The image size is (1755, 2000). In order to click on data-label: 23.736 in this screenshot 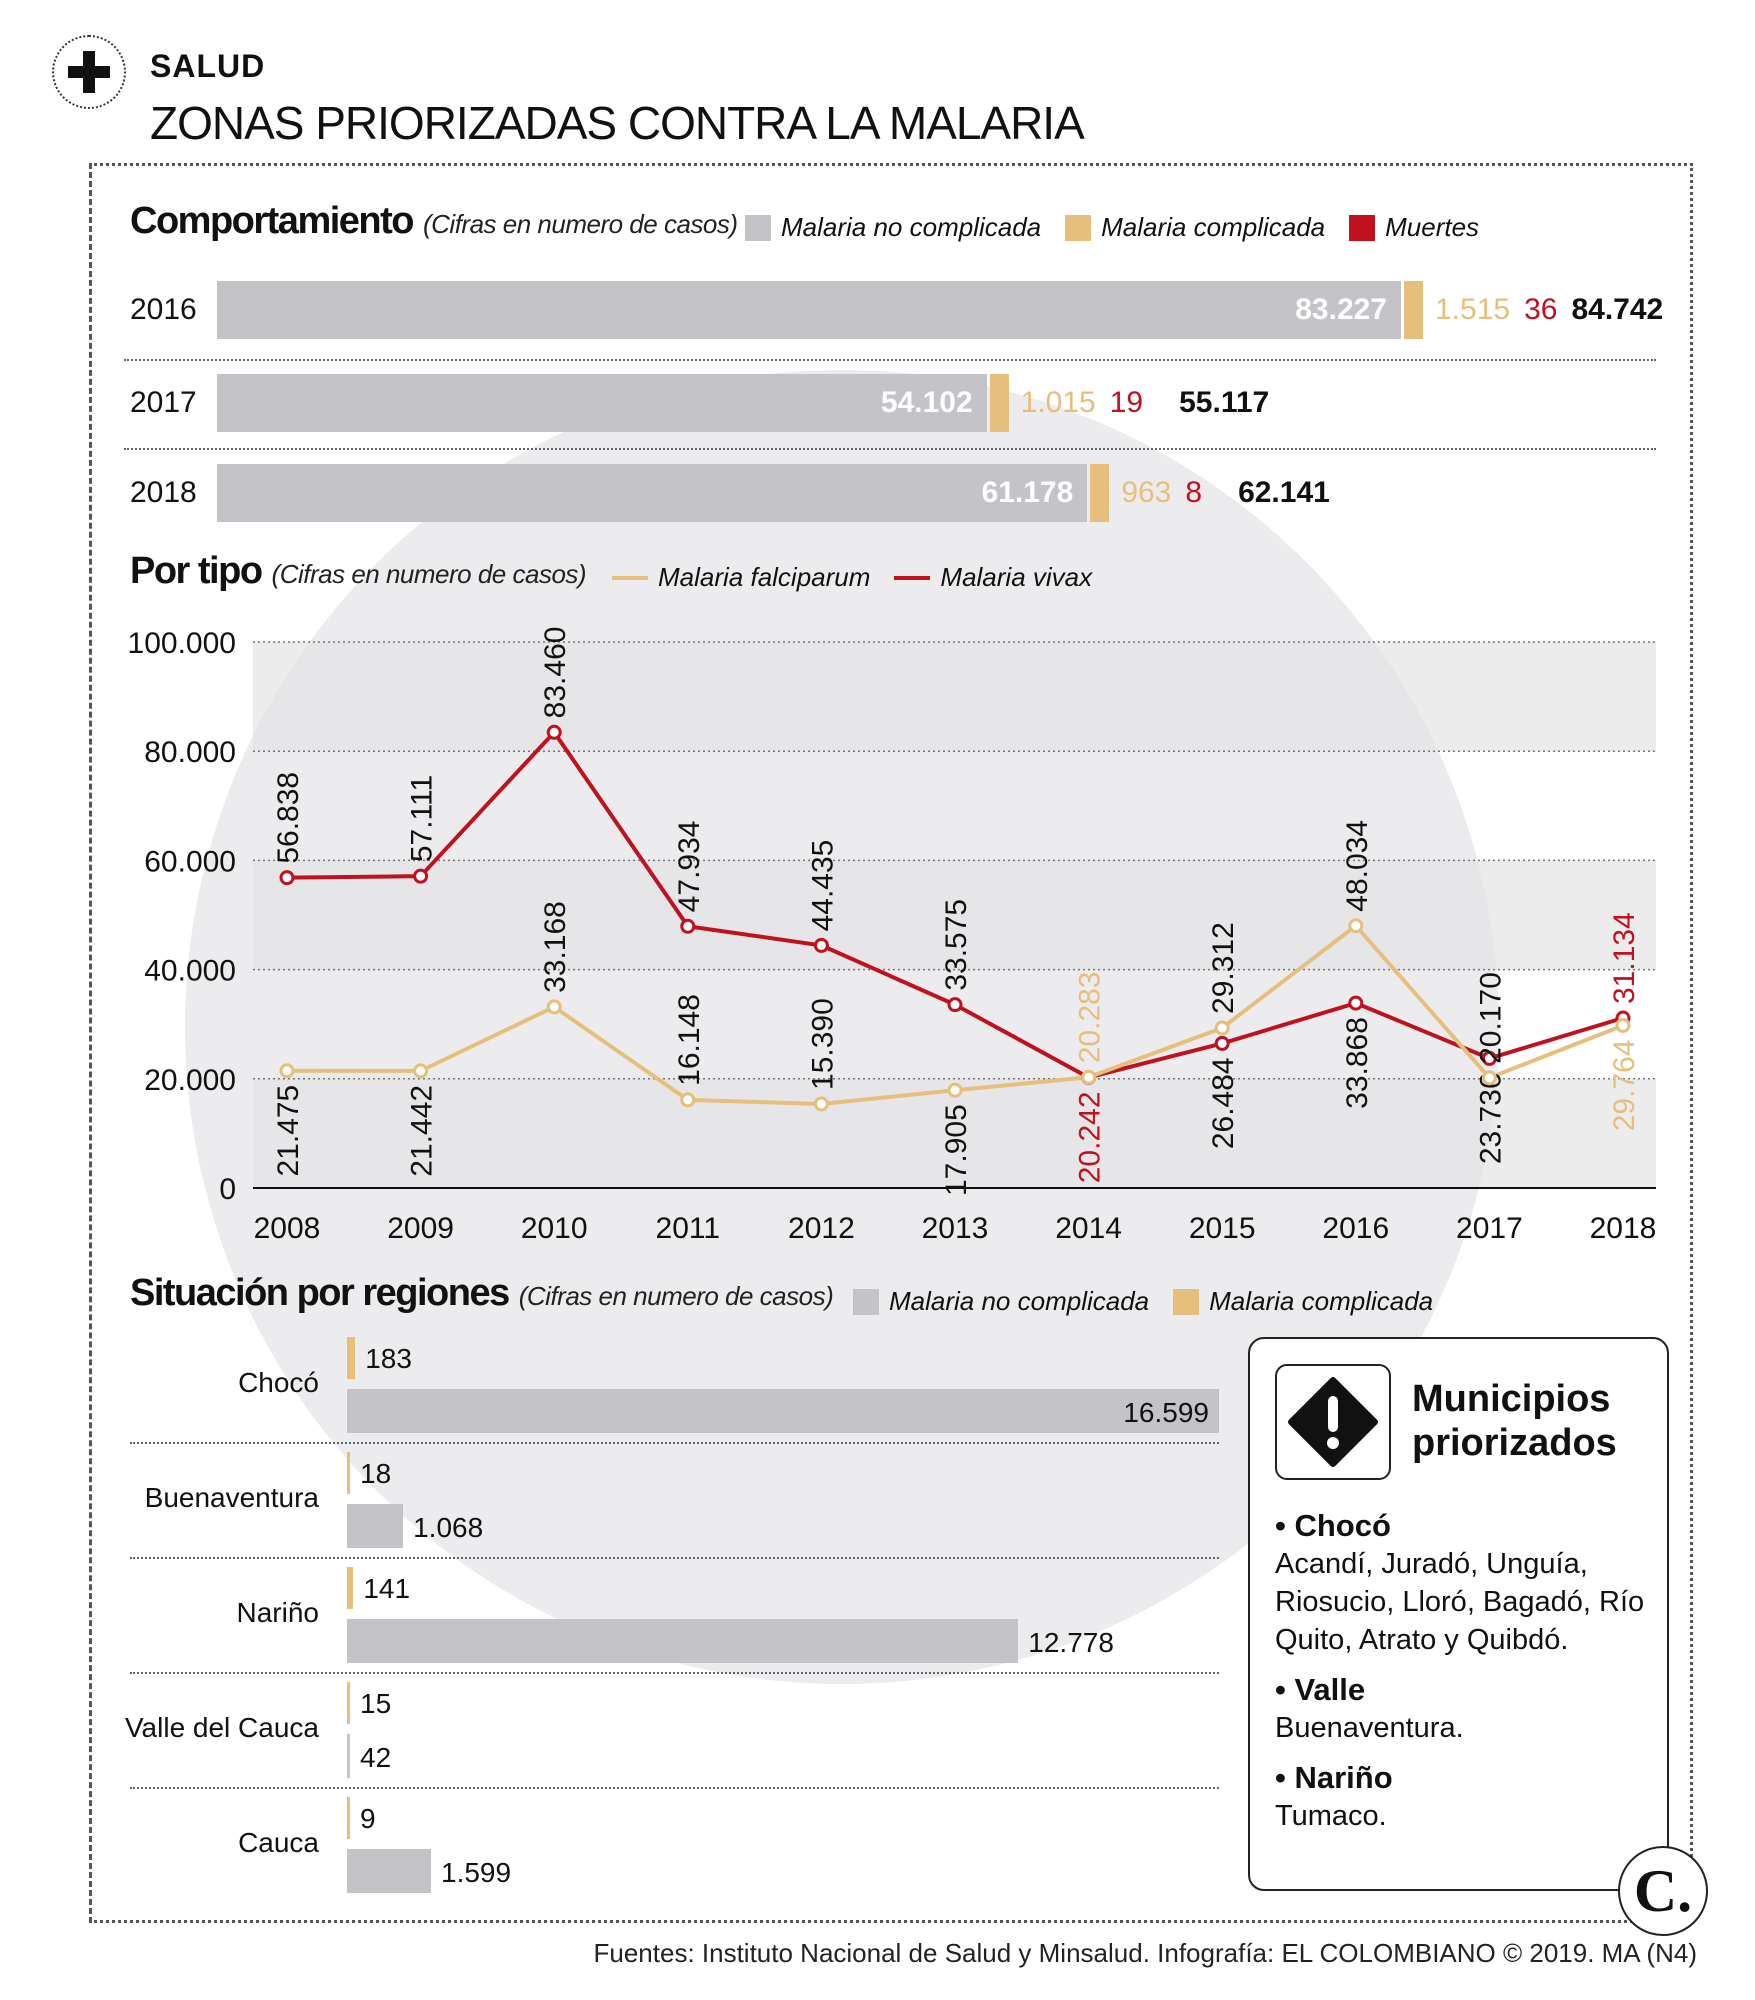, I will do `click(1490, 1118)`.